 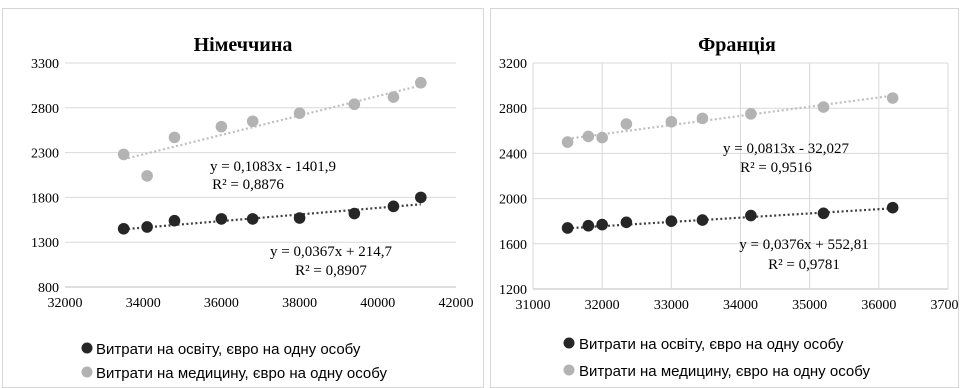 What do you see at coordinates (671, 305) in the screenshot?
I see `x-tick-label: 33000` at bounding box center [671, 305].